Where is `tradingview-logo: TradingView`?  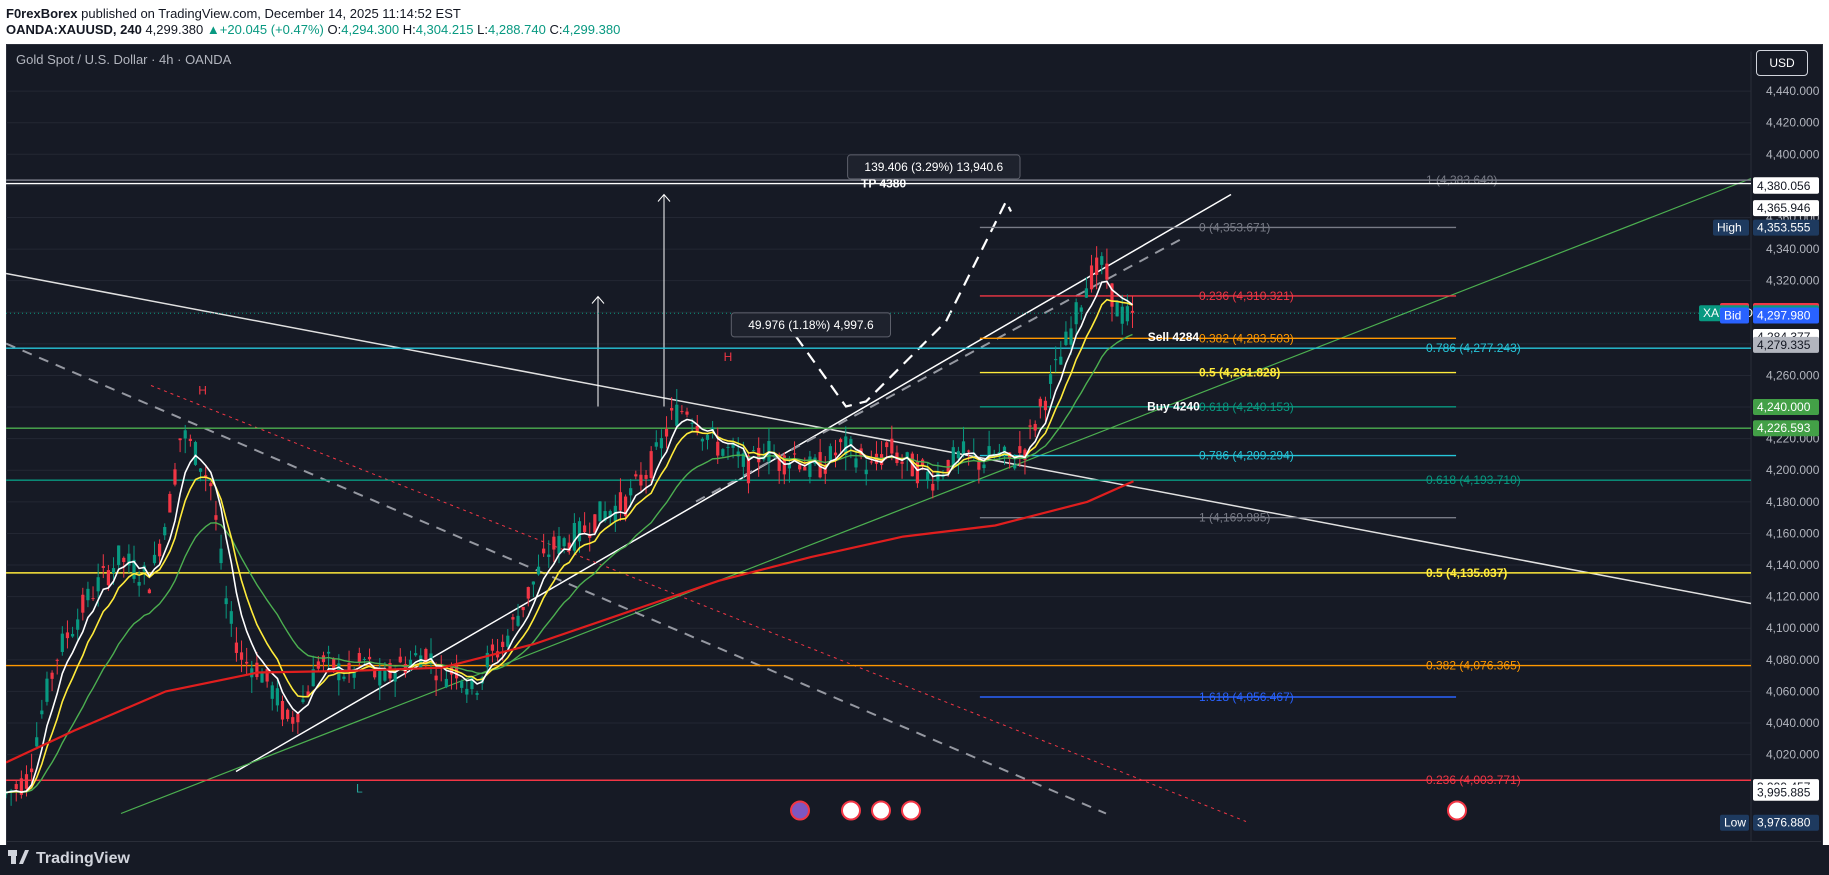
tradingview-logo: TradingView is located at coordinates (69, 859).